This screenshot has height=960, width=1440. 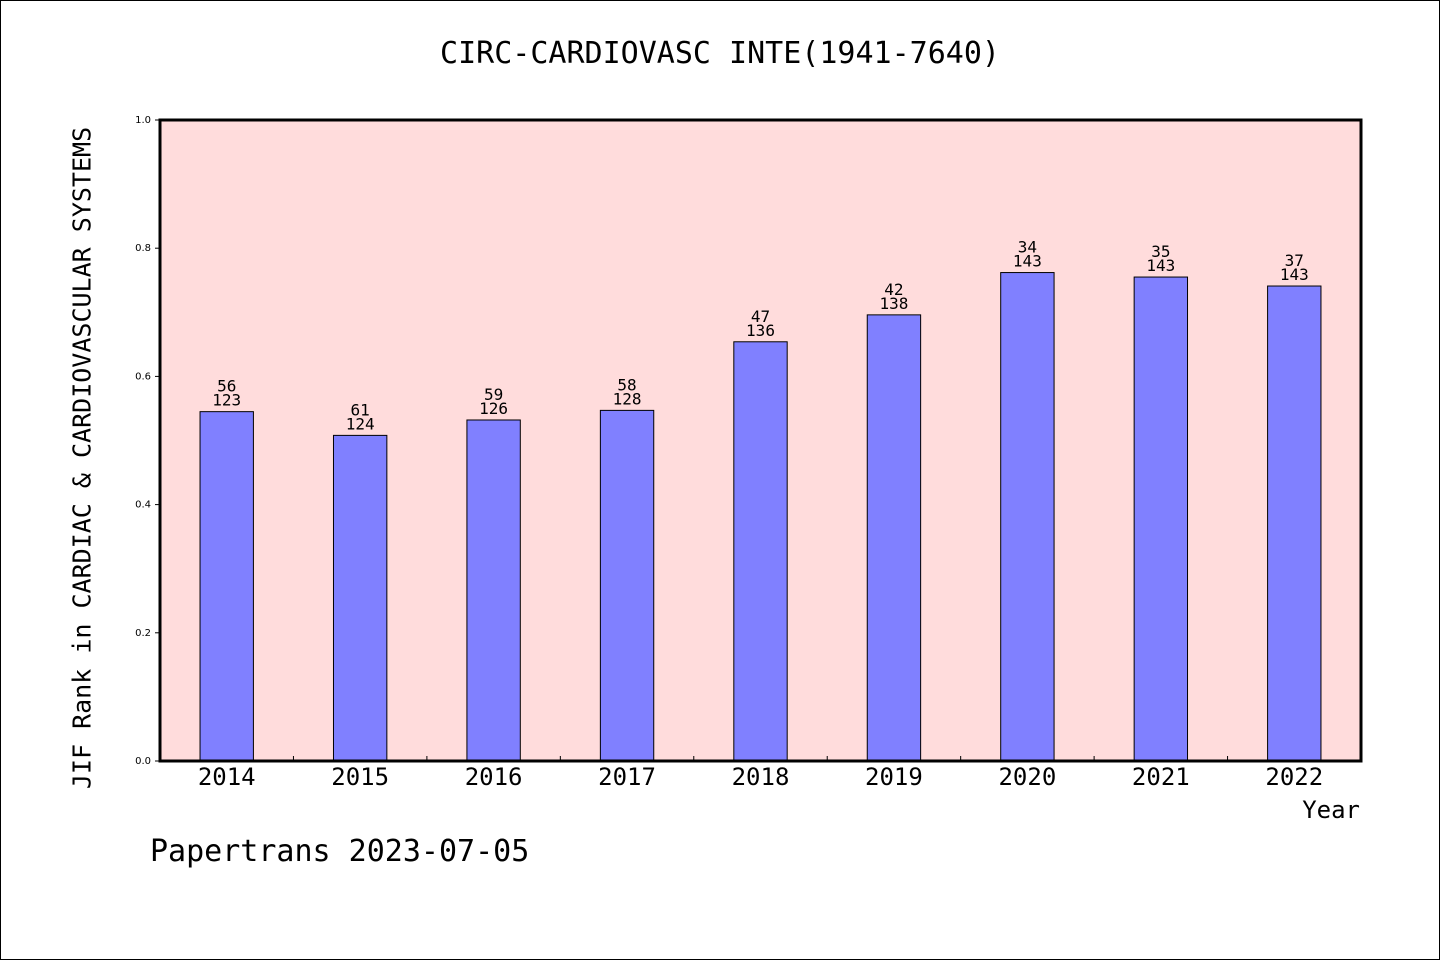 What do you see at coordinates (226, 400) in the screenshot?
I see `bar-total-label: 123` at bounding box center [226, 400].